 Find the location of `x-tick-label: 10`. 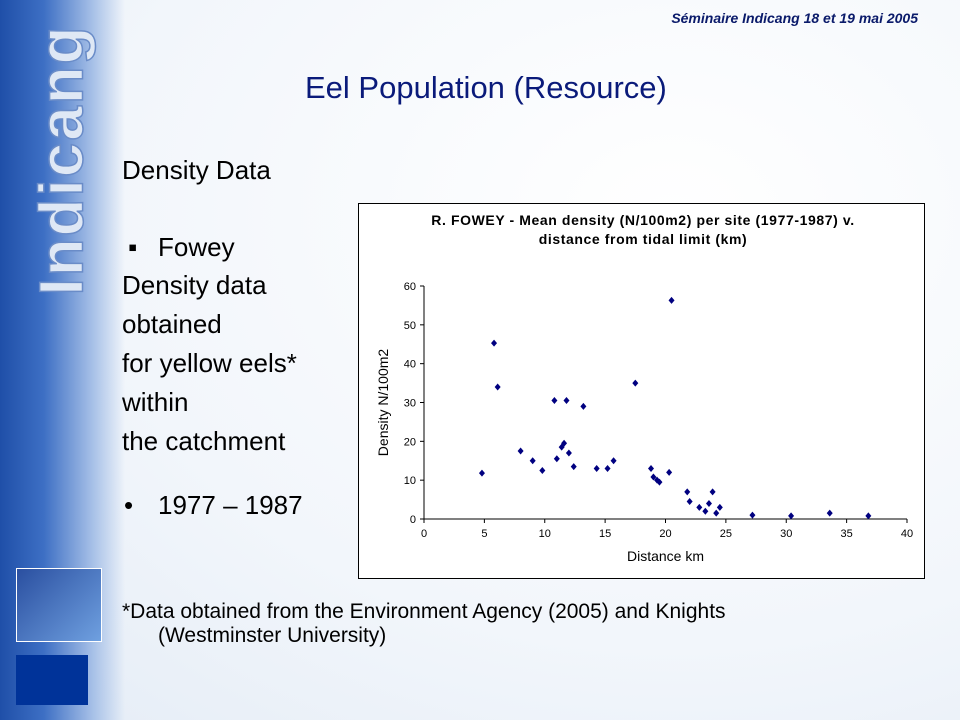

x-tick-label: 10 is located at coordinates (545, 534).